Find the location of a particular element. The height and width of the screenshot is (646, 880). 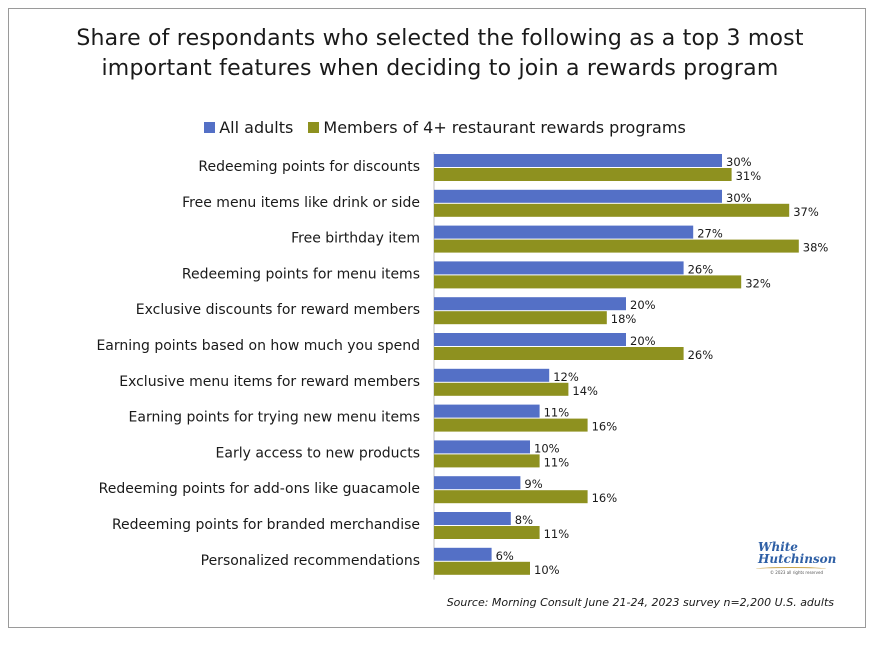

data-label-members-exclusive-menu-items-for-reward-members: 14% is located at coordinates (585, 391).